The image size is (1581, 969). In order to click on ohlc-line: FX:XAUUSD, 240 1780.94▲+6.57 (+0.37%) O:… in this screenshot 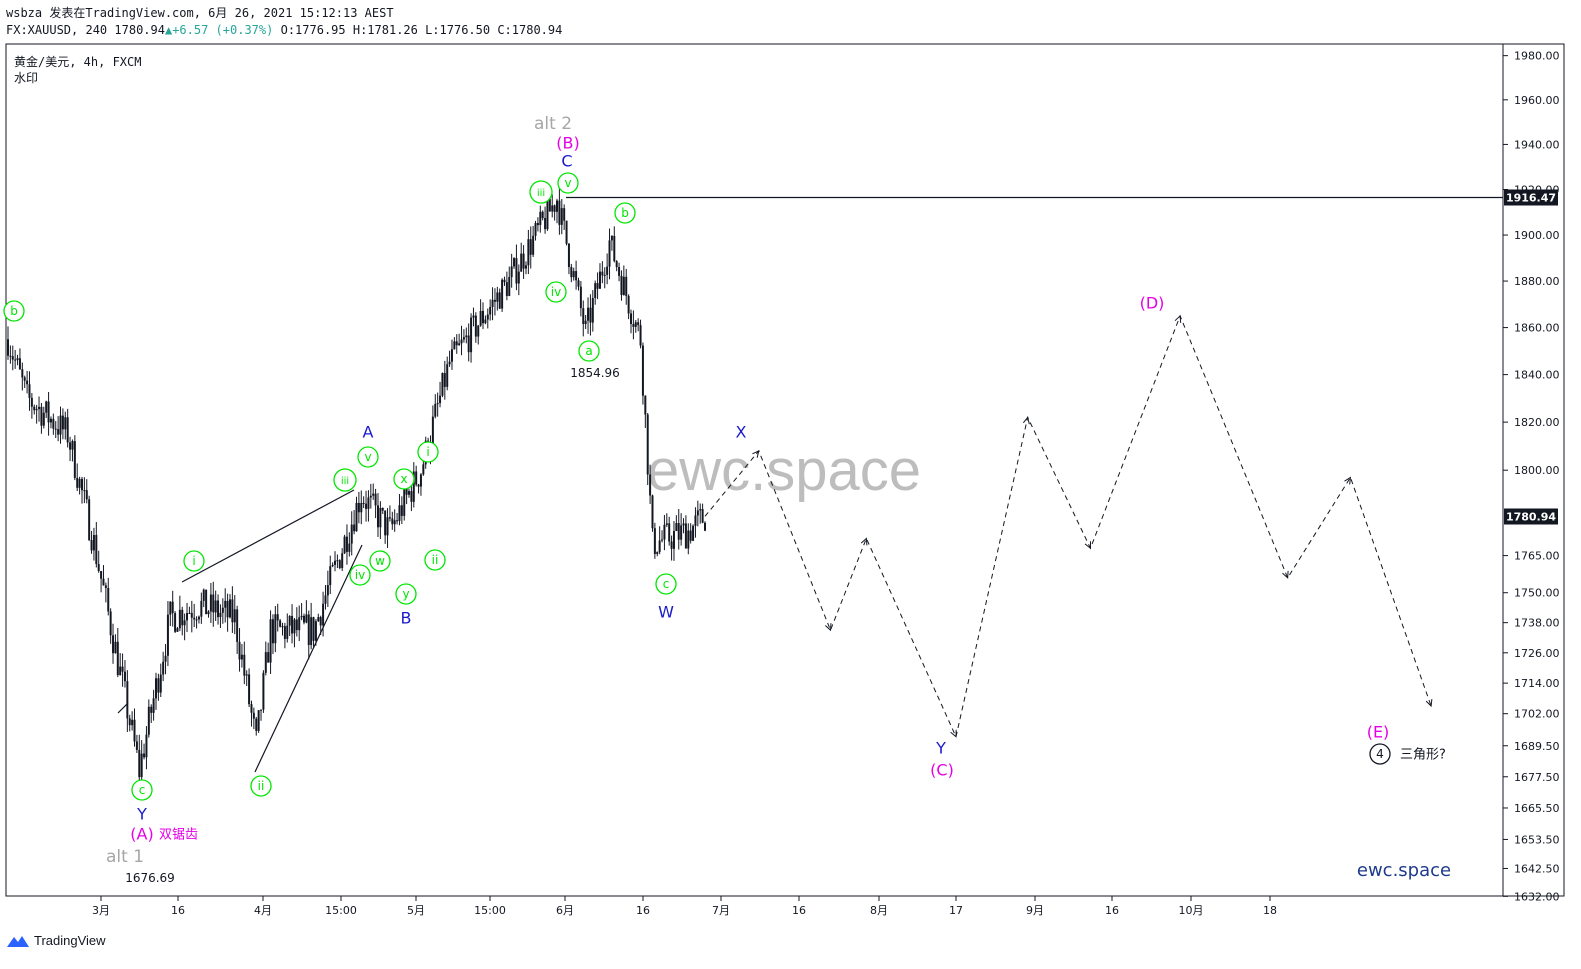, I will do `click(284, 30)`.